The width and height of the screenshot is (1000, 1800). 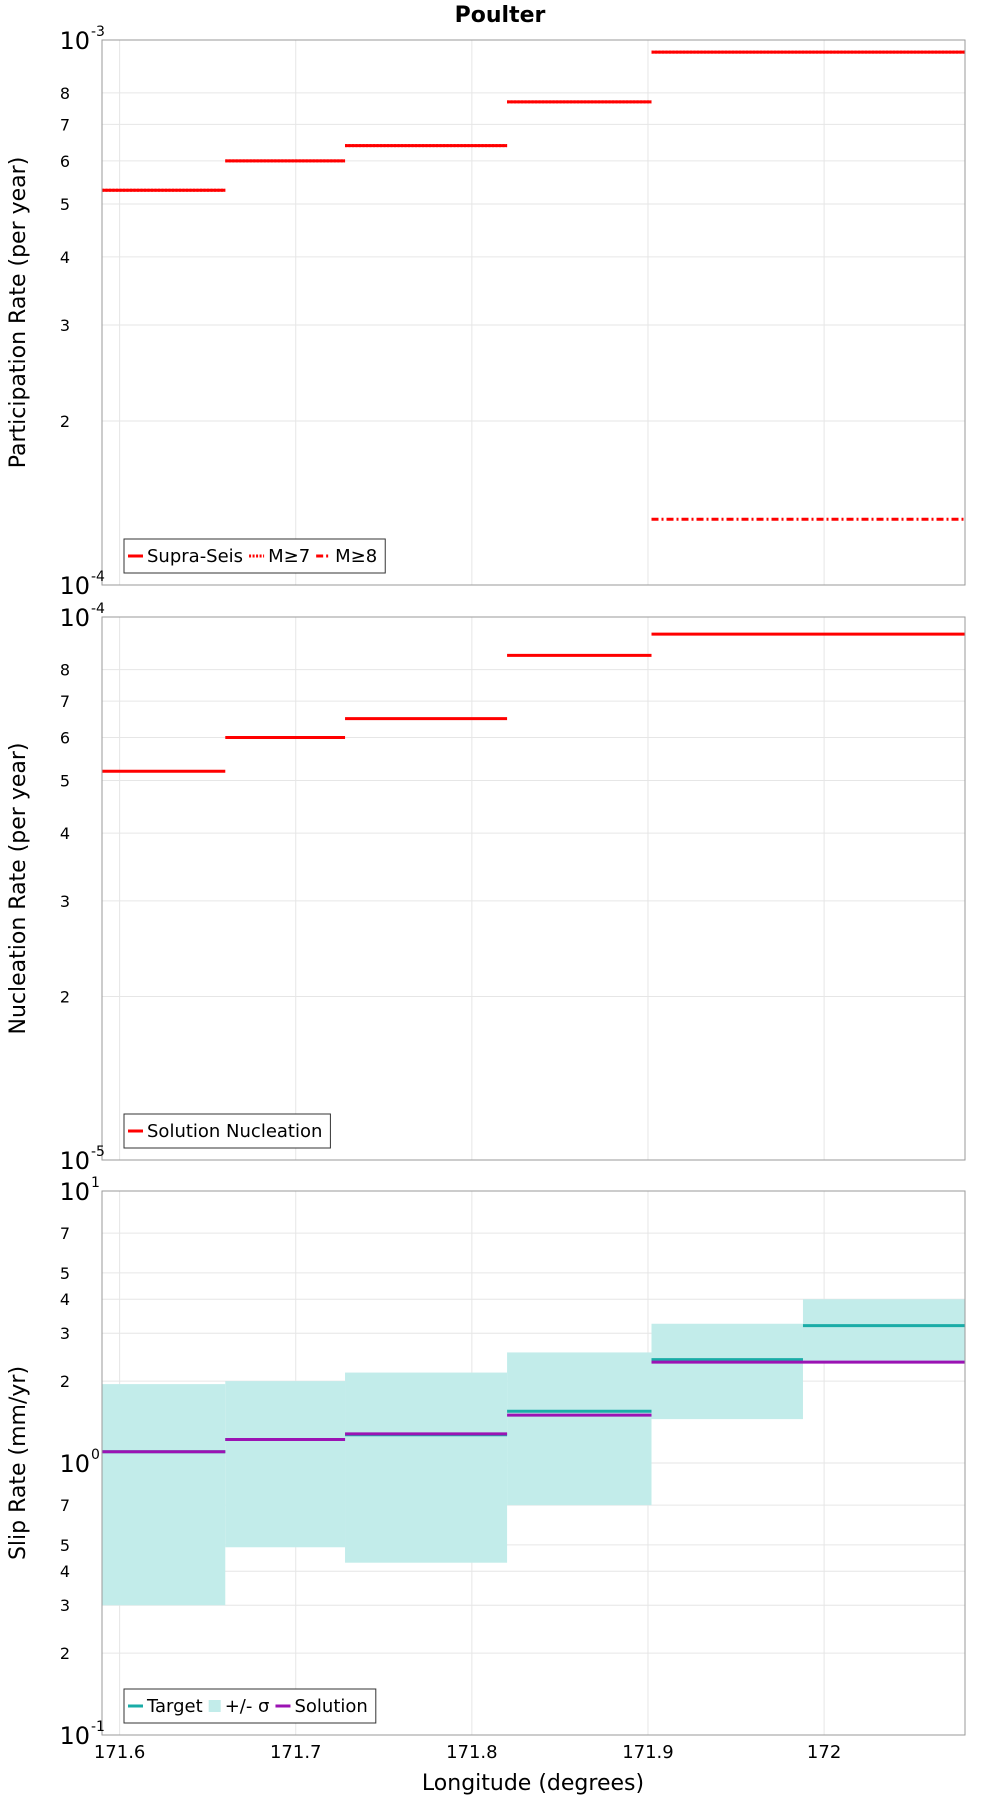 I want to click on legend-swatch-sigma, so click(x=214, y=1706).